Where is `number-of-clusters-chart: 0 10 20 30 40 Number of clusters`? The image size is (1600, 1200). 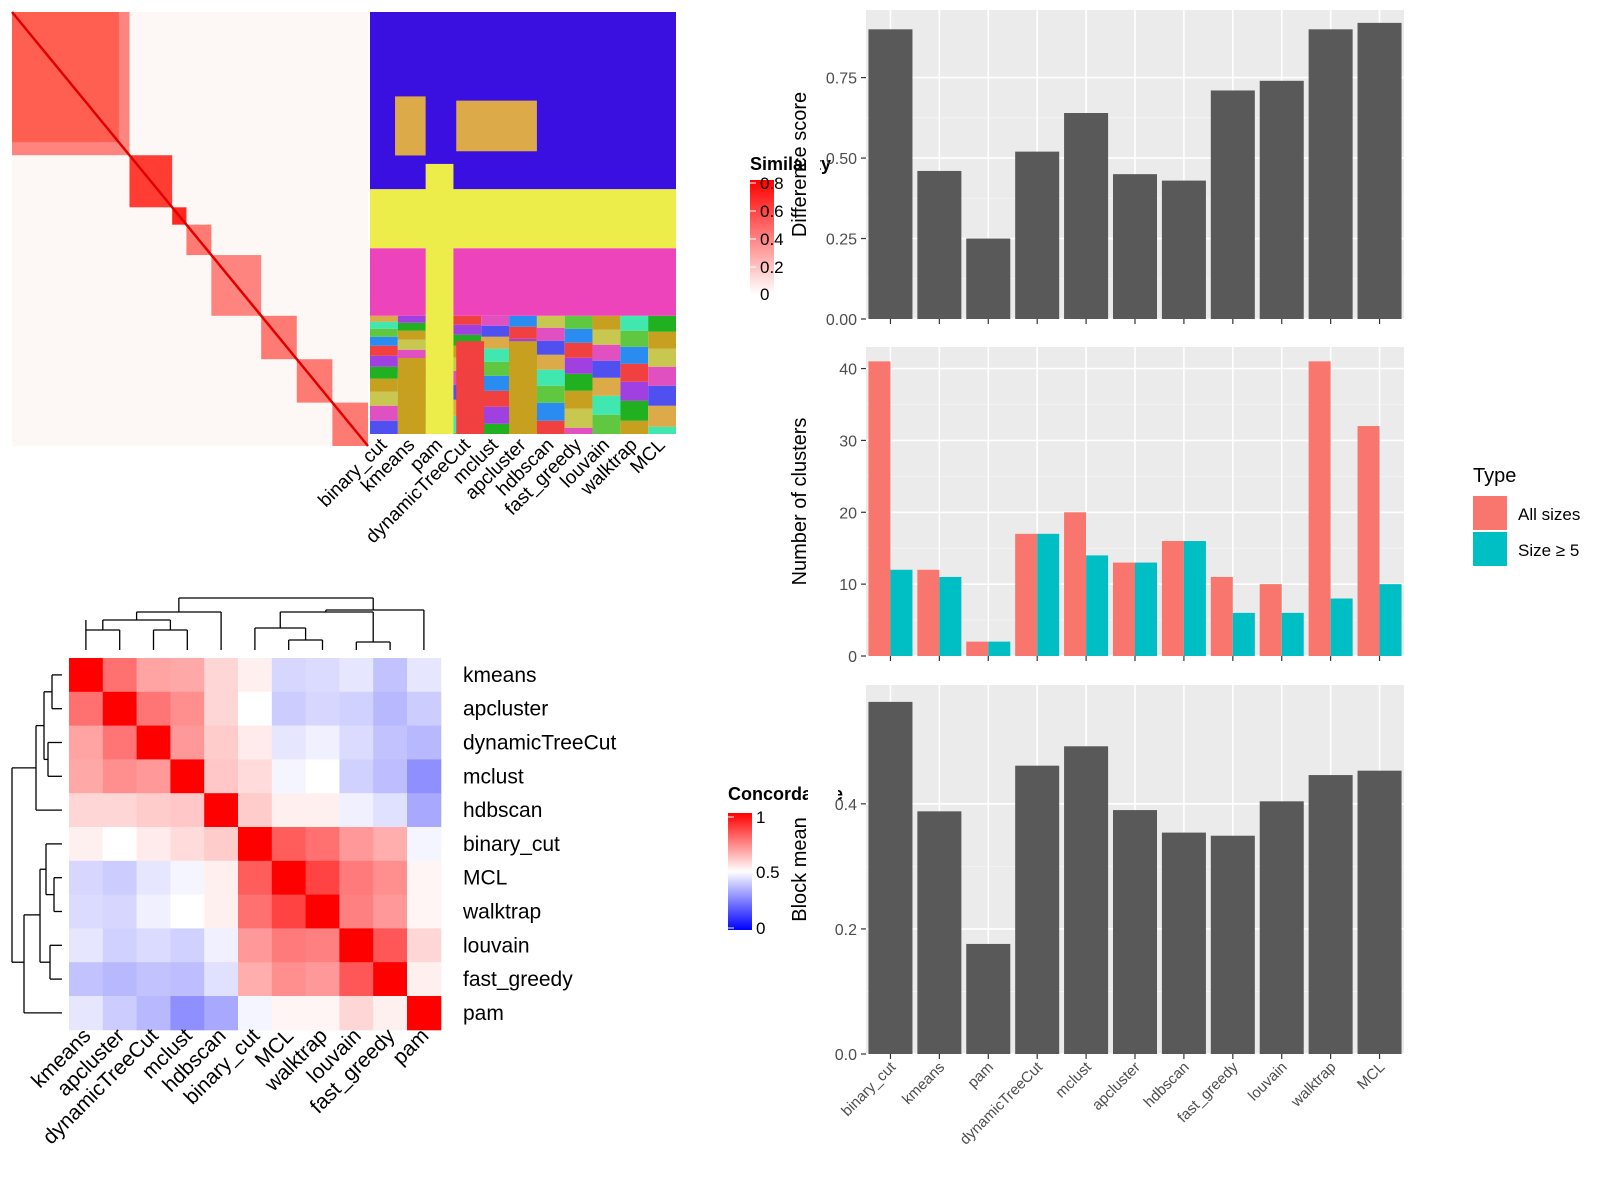 number-of-clusters-chart: 0 10 20 30 40 Number of clusters is located at coordinates (1096, 506).